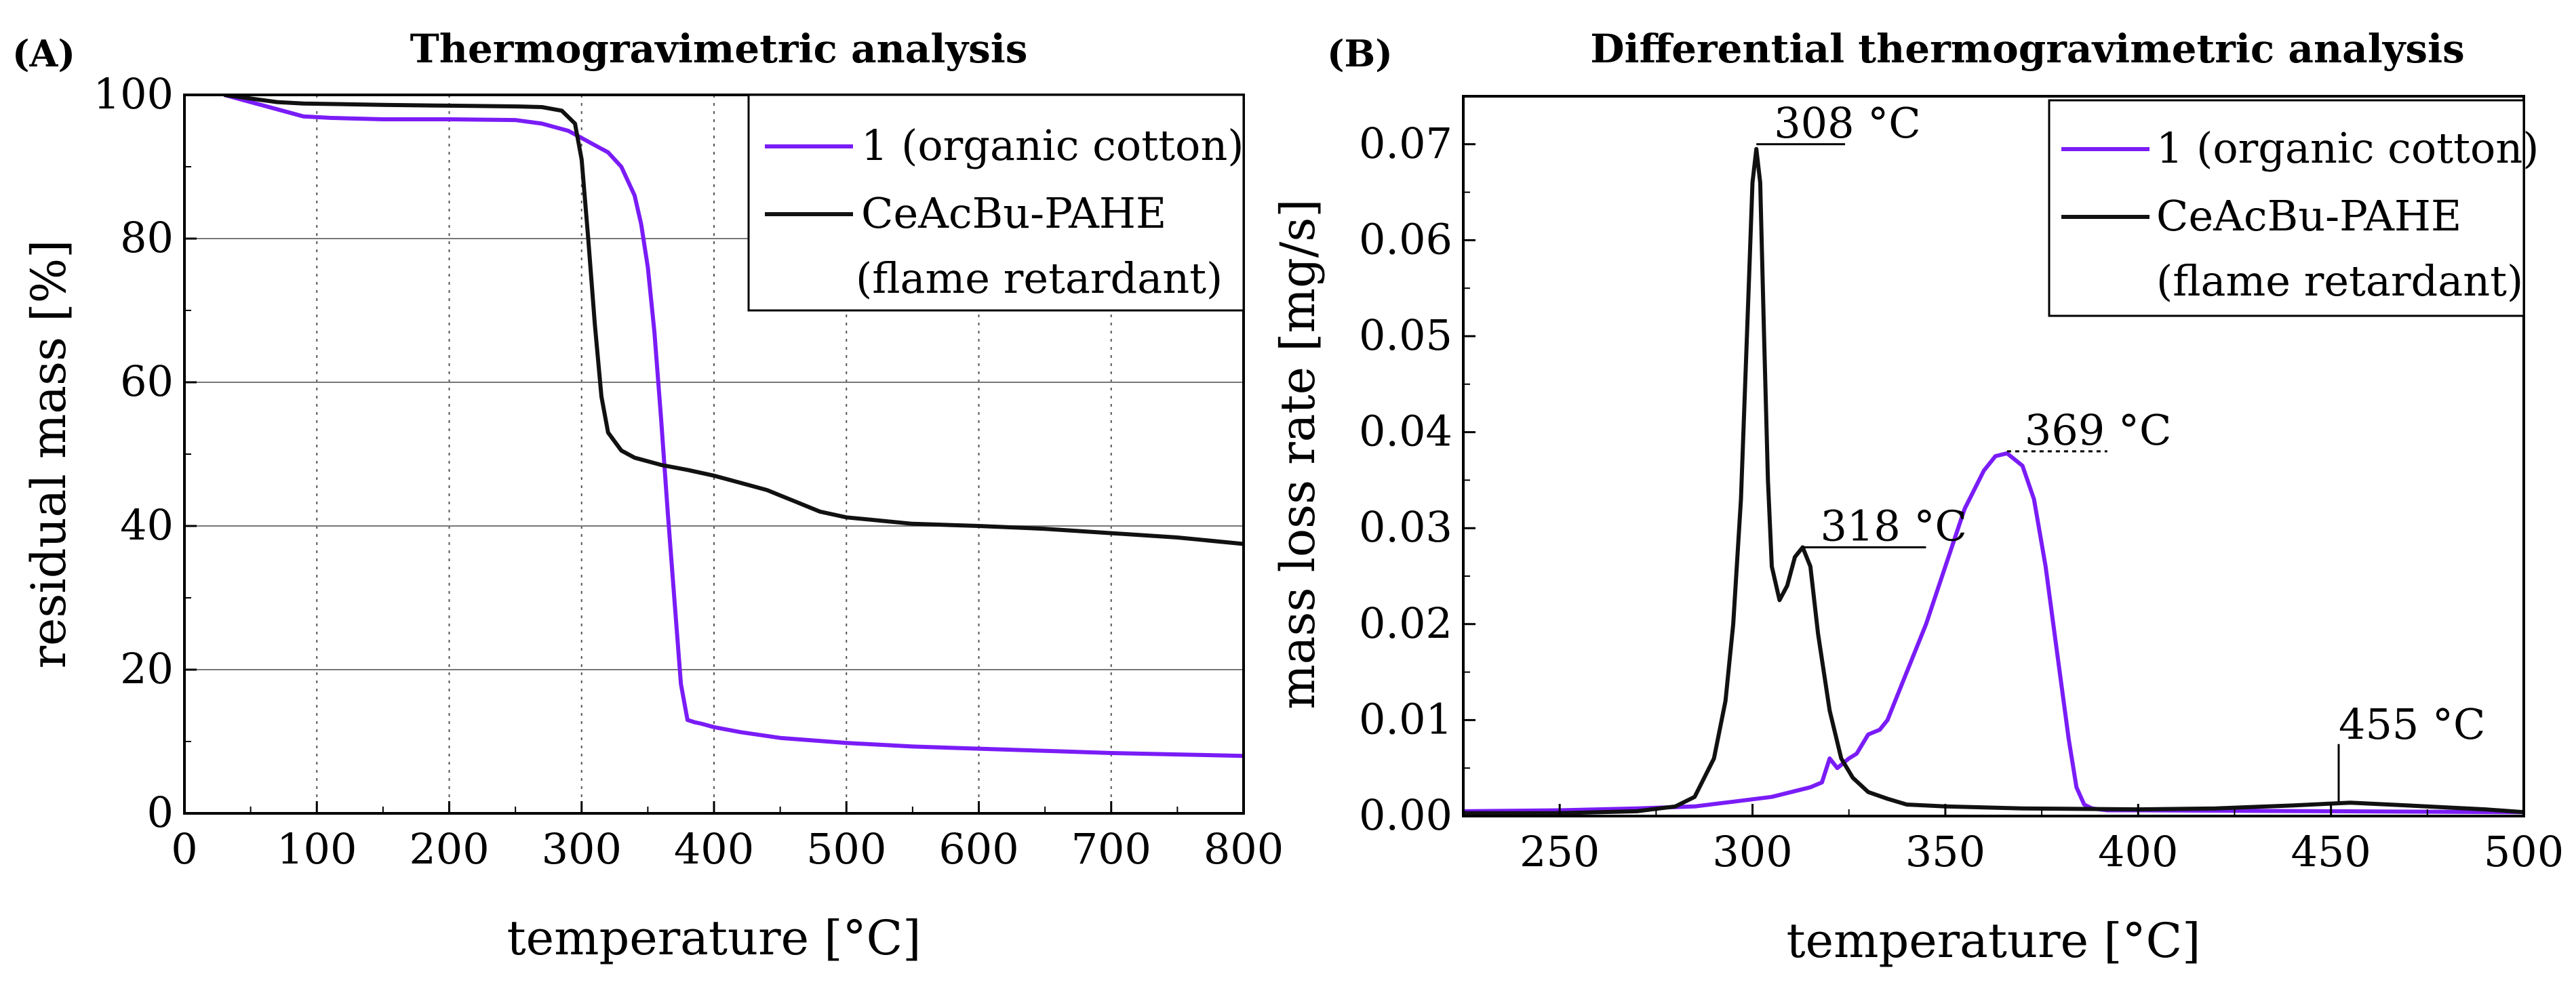 This screenshot has height=995, width=2576. I want to click on dtg-title: Differential thermogravimetric analysis, so click(2027, 49).